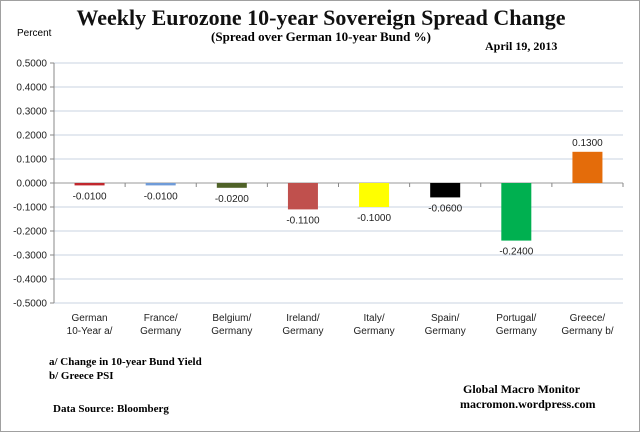 This screenshot has height=432, width=640. Describe the element at coordinates (31, 64) in the screenshot. I see `y-tick-label: 0.5000` at that location.